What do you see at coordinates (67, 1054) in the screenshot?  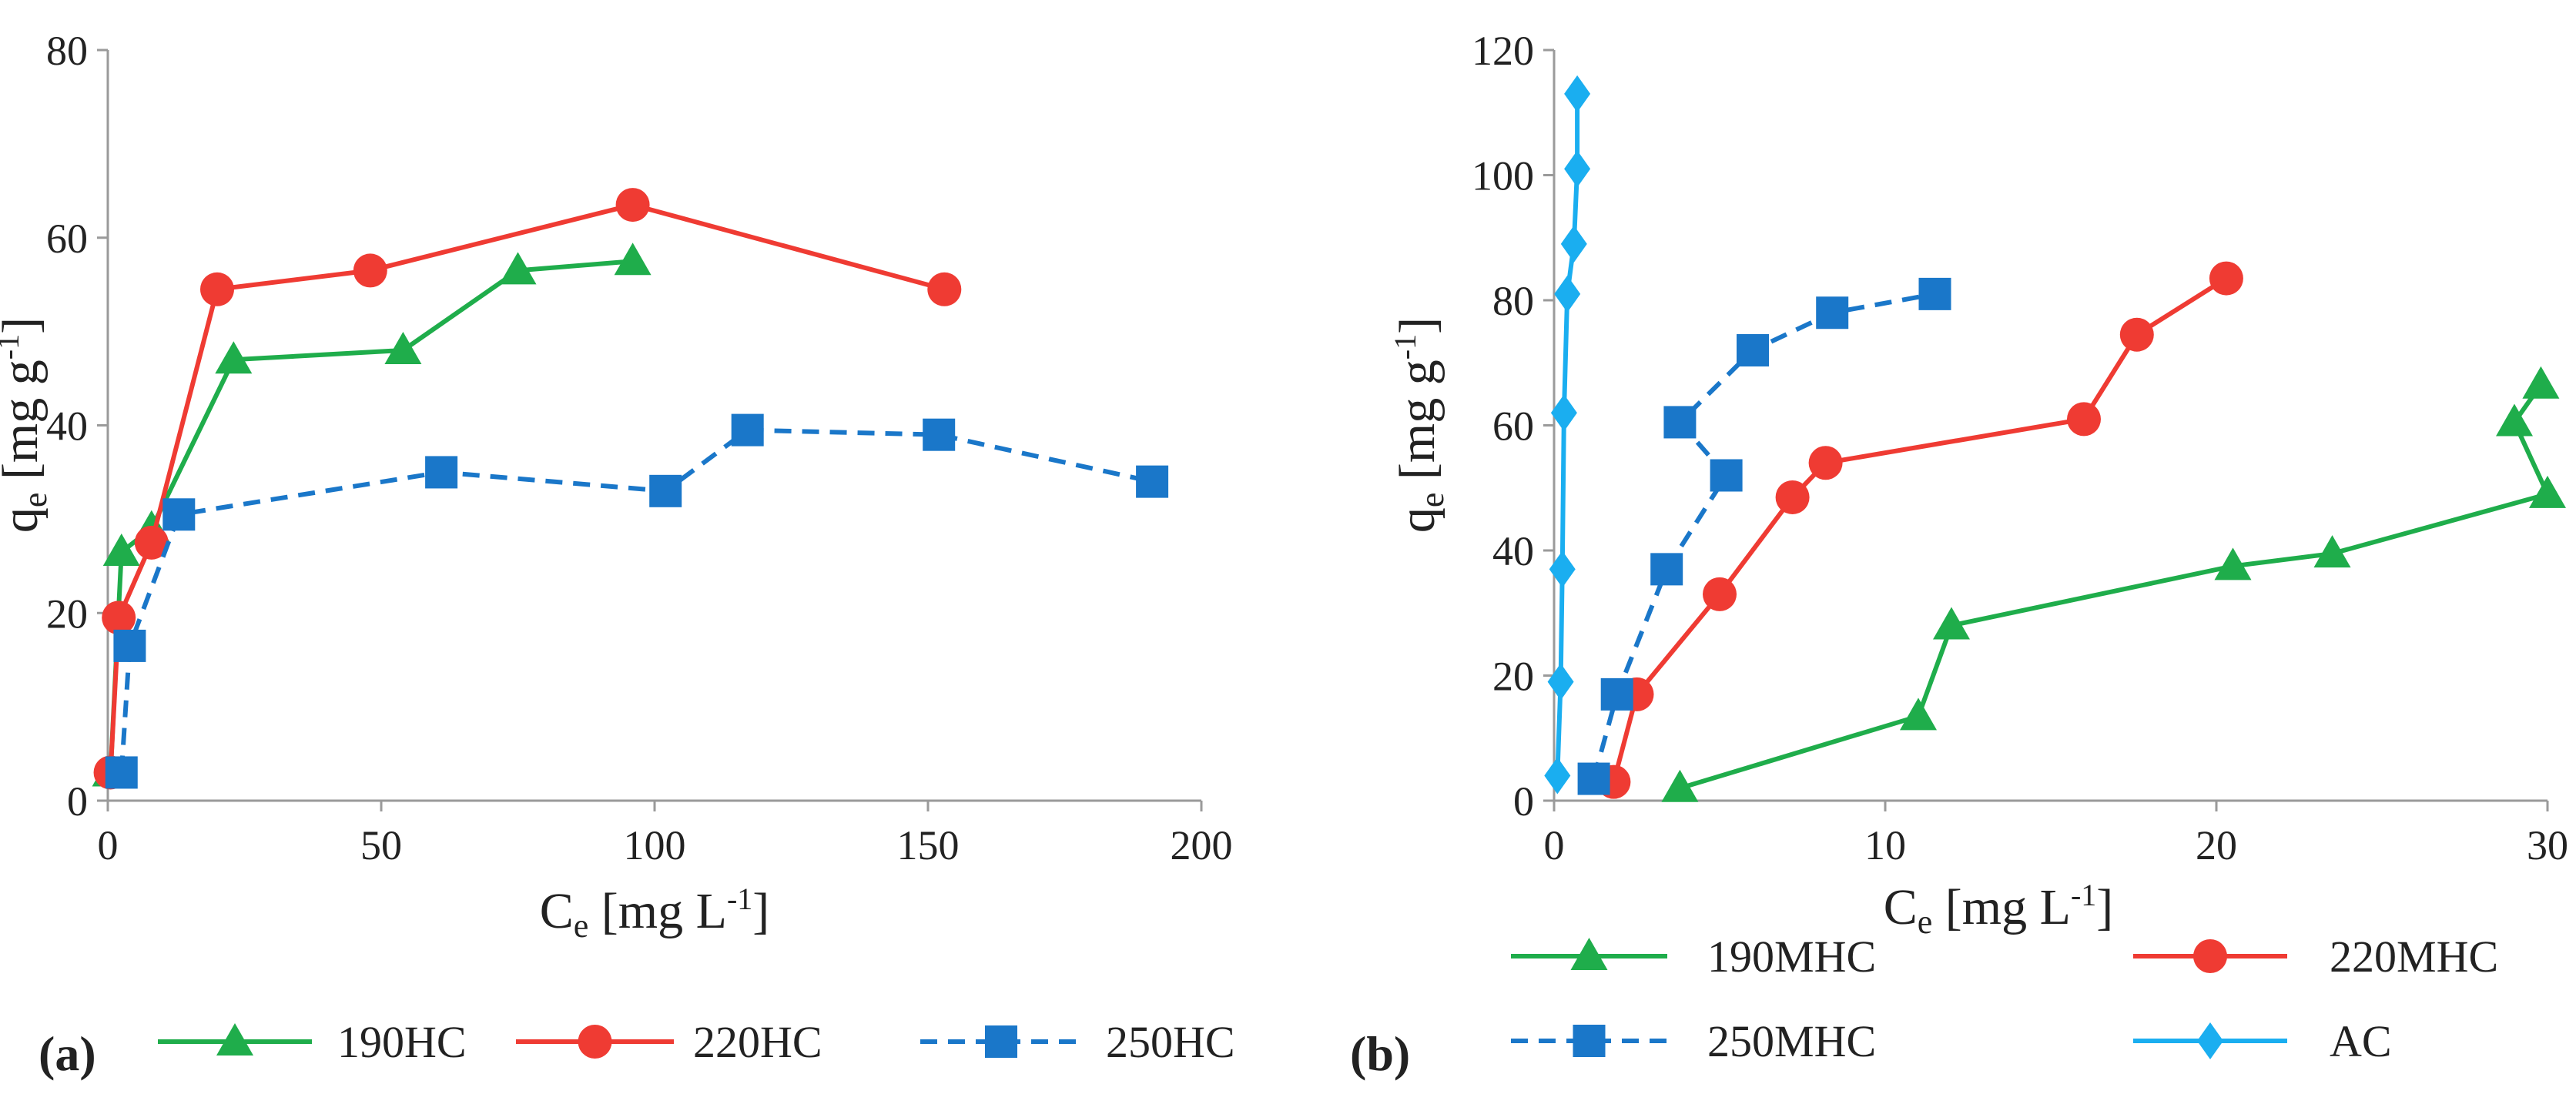 I see `panel-label: (a)` at bounding box center [67, 1054].